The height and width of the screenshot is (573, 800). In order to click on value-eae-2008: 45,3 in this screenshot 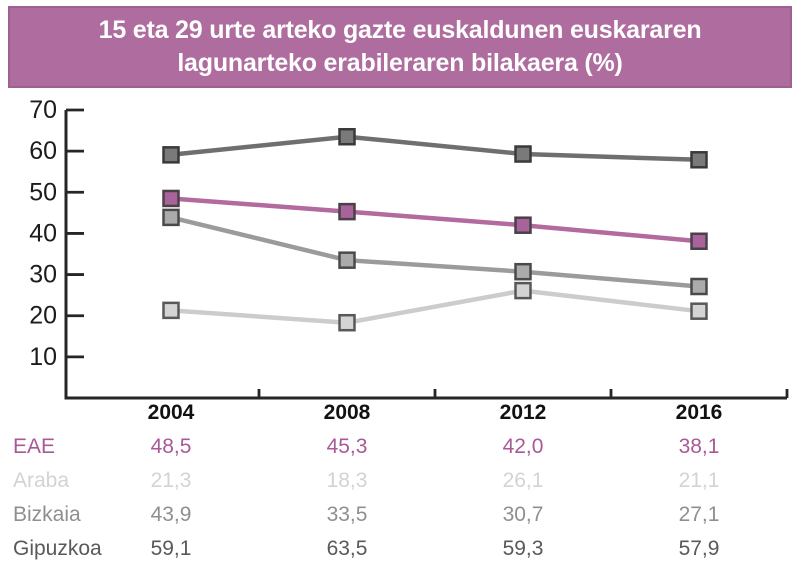, I will do `click(347, 446)`.